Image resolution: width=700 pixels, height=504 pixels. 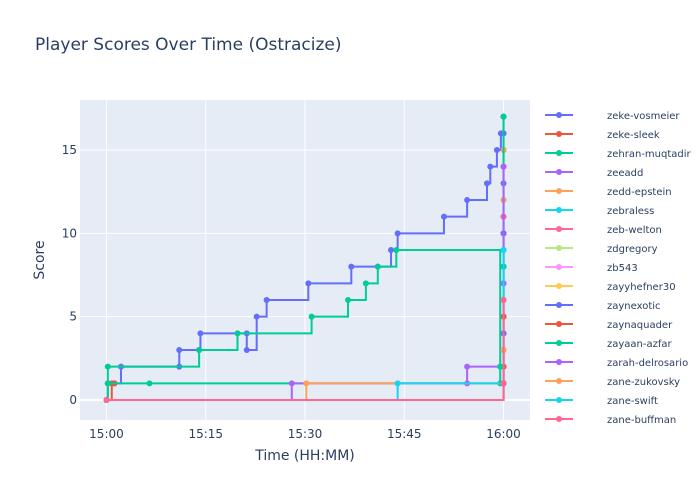 I want to click on legend-item: zaynexotic, so click(x=603, y=306).